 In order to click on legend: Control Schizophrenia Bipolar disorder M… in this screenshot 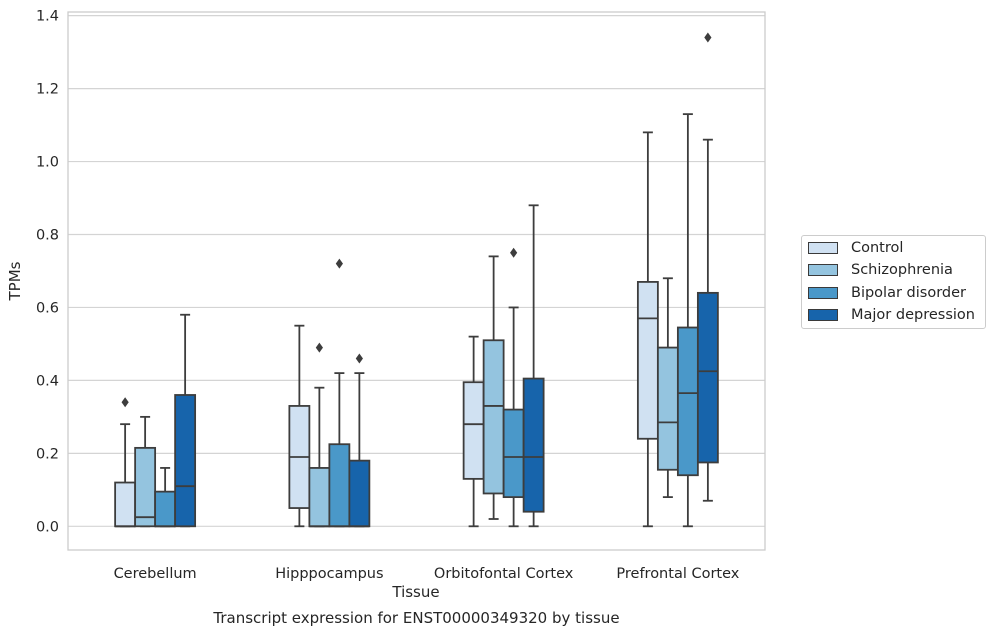, I will do `click(893, 282)`.